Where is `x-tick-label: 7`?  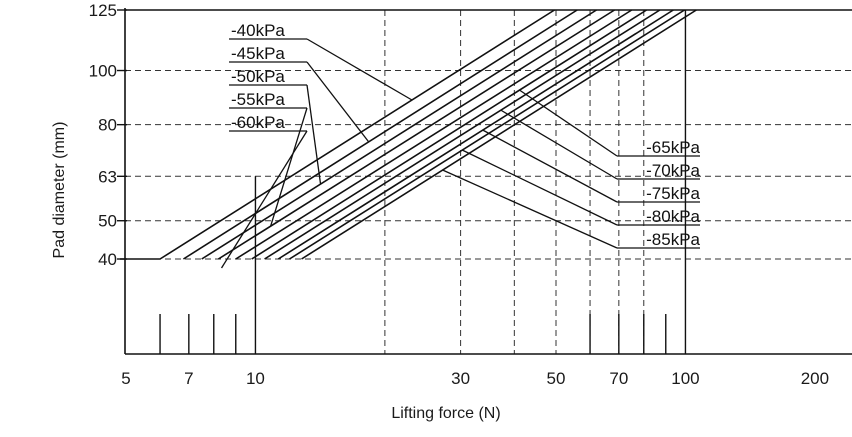
x-tick-label: 7 is located at coordinates (188, 378).